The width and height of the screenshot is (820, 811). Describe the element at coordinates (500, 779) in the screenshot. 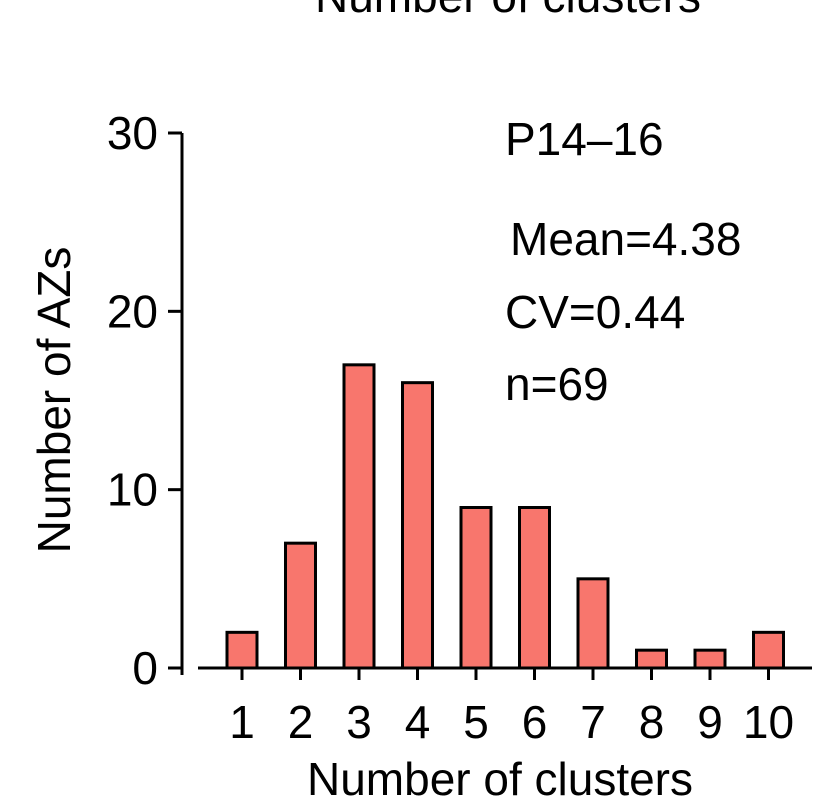

I see `x-axis-label: Number of clusters` at that location.